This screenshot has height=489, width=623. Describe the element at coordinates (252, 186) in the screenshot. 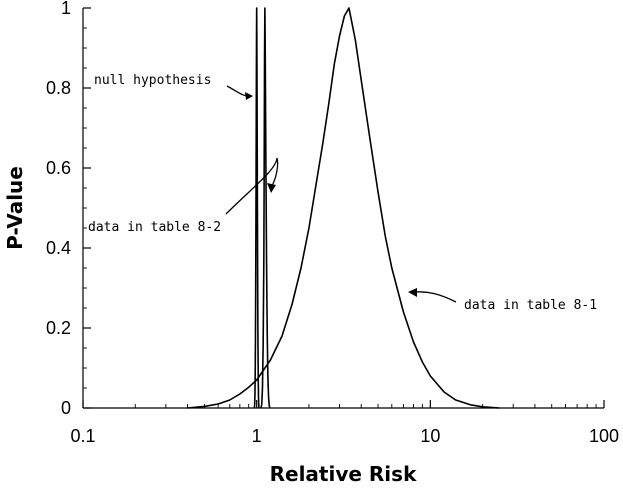

I see `annotation-table-8-2-arrow` at that location.